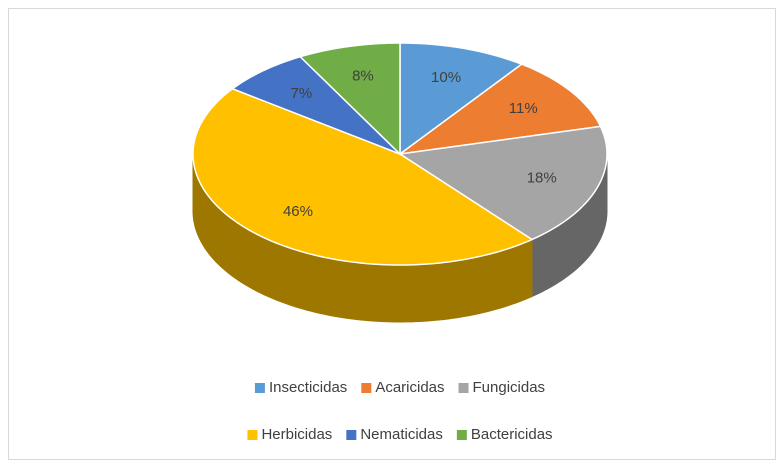 Image resolution: width=784 pixels, height=468 pixels. I want to click on data-label: 10%, so click(446, 77).